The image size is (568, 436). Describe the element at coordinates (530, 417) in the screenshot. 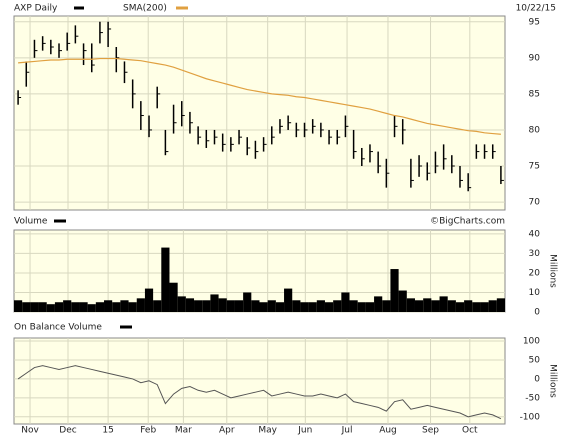

I see `y-tick-label: -100` at that location.